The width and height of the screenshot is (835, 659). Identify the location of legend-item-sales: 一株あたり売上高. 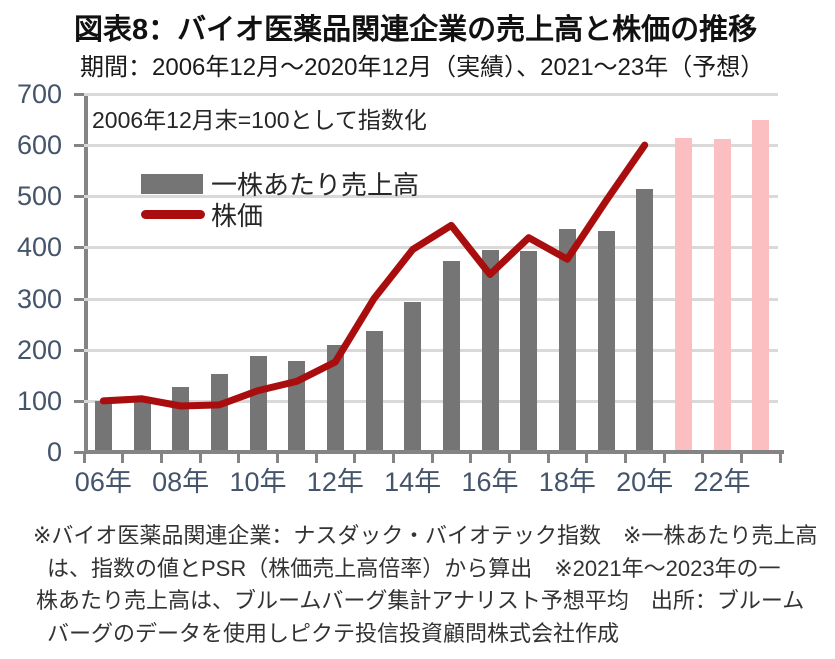
(280, 184).